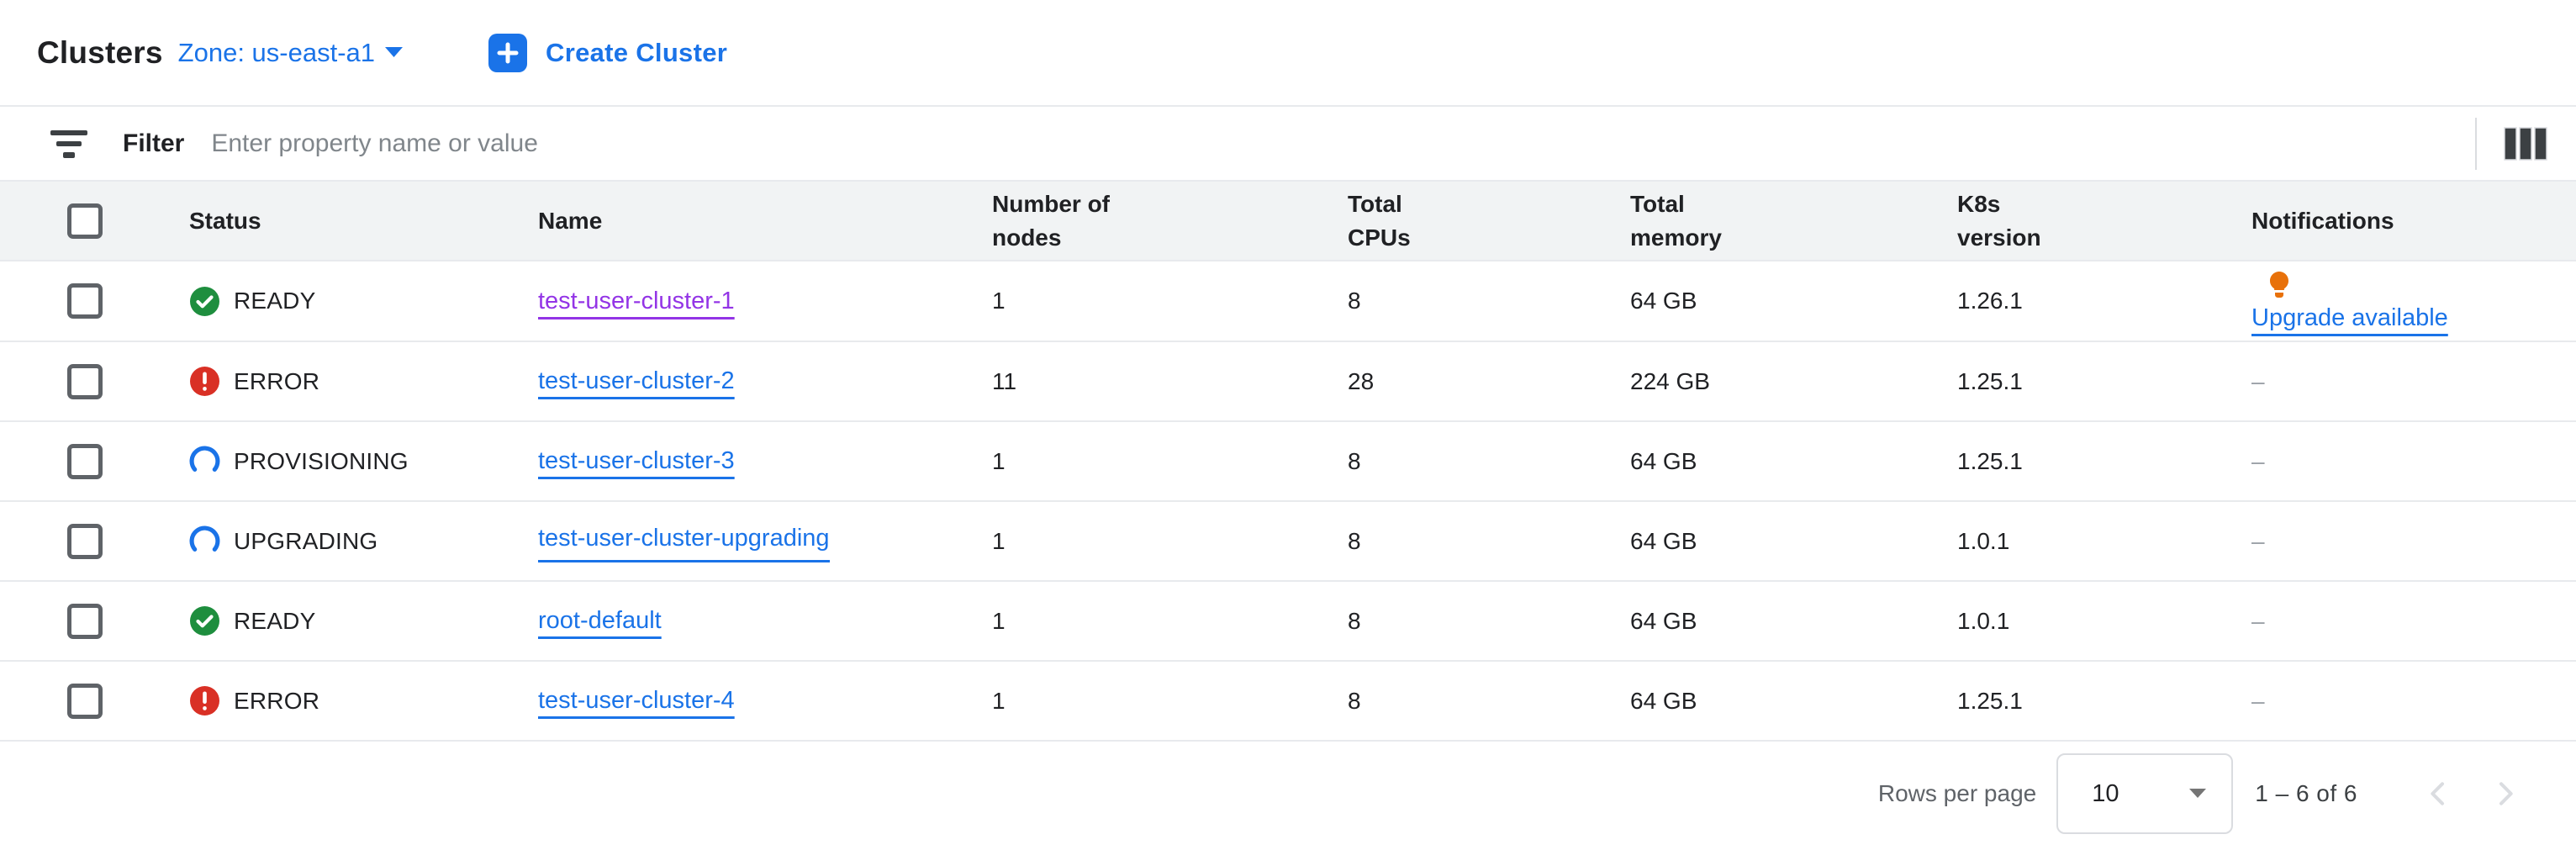 This screenshot has width=2576, height=866. What do you see at coordinates (1379, 220) in the screenshot?
I see `column-header-cpus: Total CPUs` at bounding box center [1379, 220].